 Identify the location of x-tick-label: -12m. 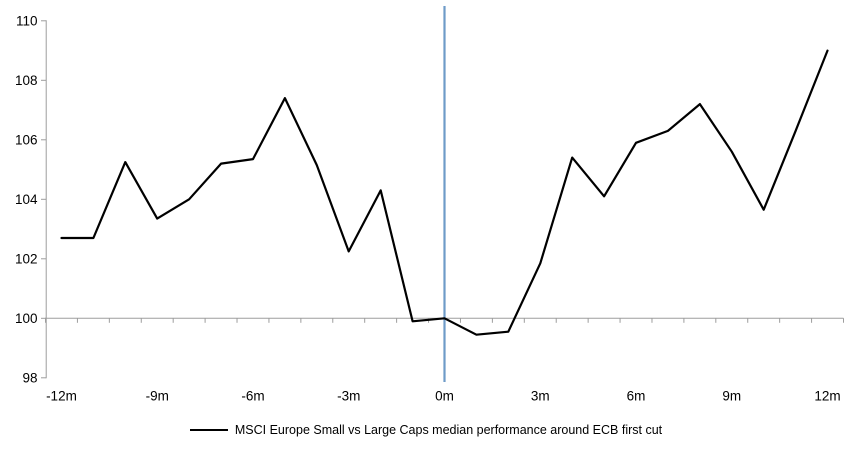
(61, 396).